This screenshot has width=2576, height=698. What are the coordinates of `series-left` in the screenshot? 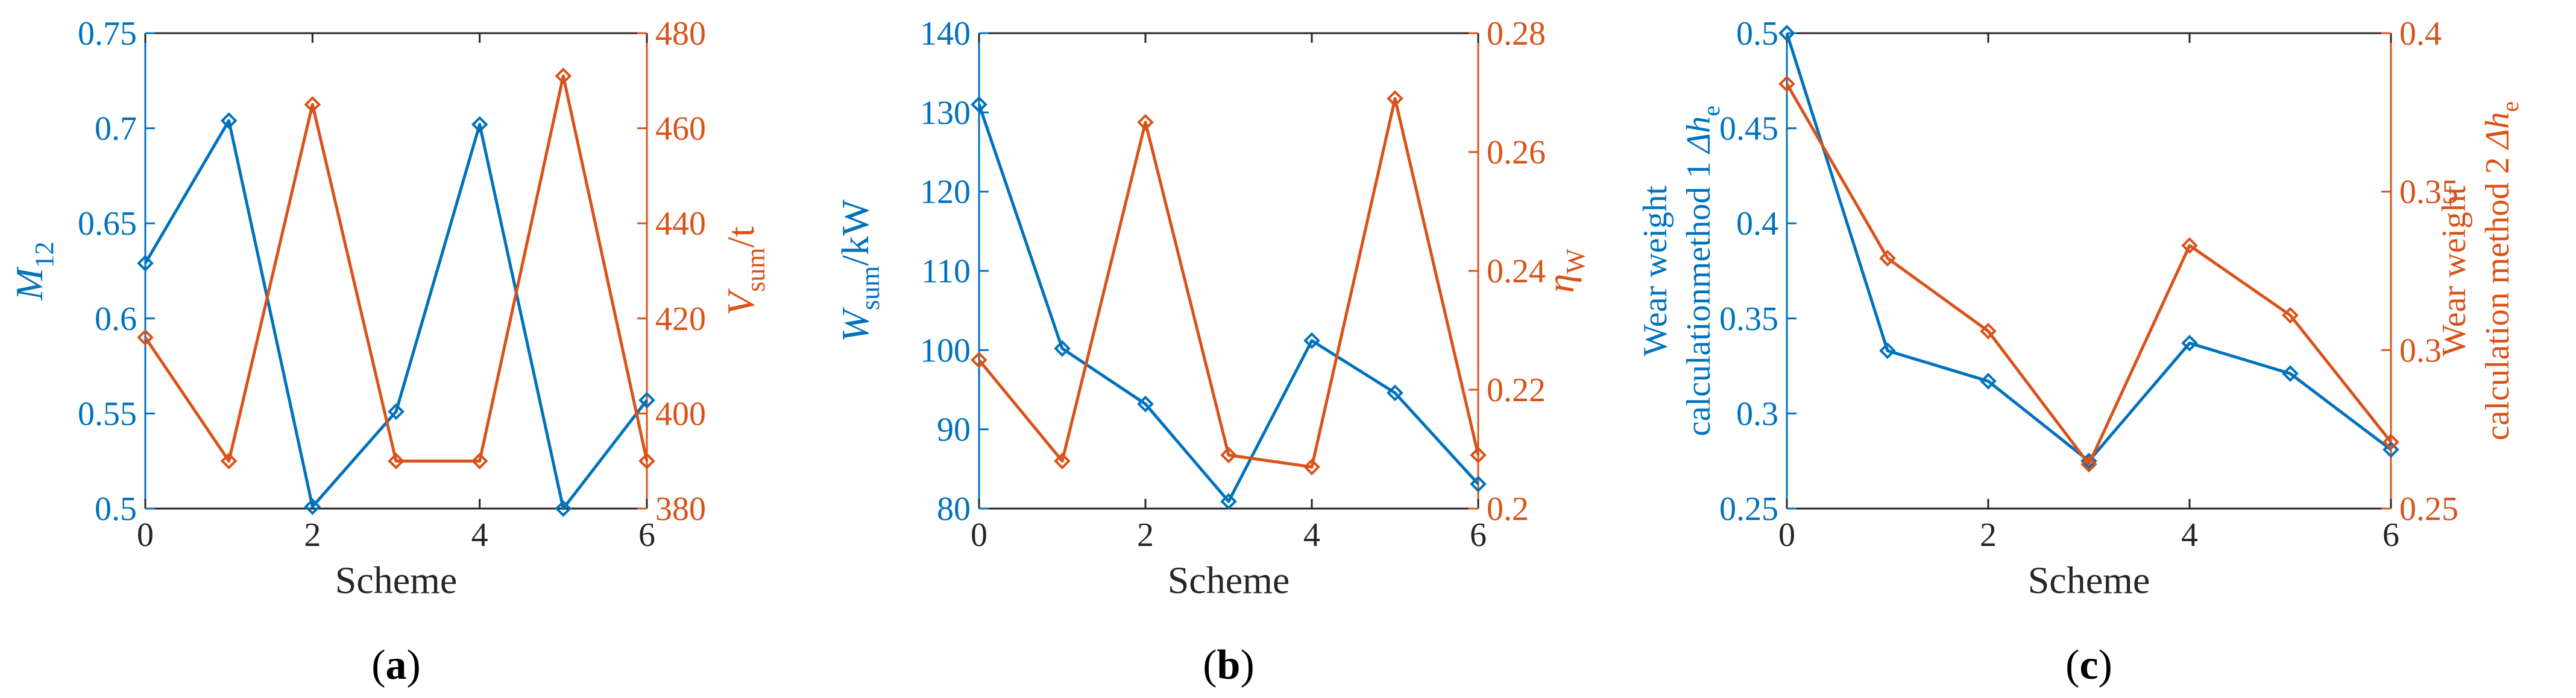 It's located at (1229, 303).